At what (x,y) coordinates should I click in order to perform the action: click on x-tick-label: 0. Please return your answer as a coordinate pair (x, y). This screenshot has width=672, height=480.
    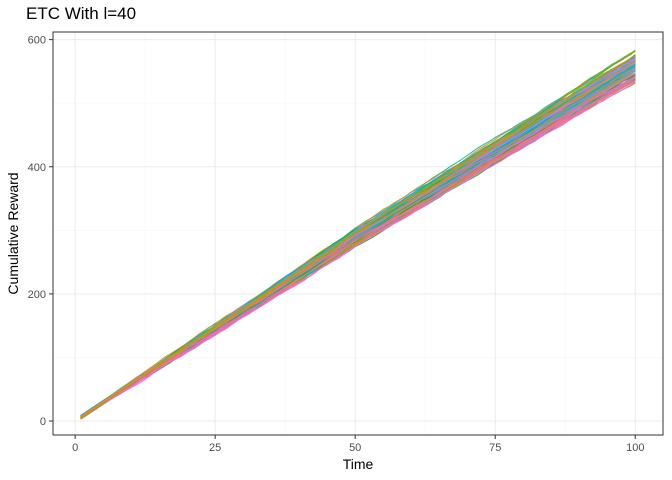
    Looking at the image, I should click on (75, 448).